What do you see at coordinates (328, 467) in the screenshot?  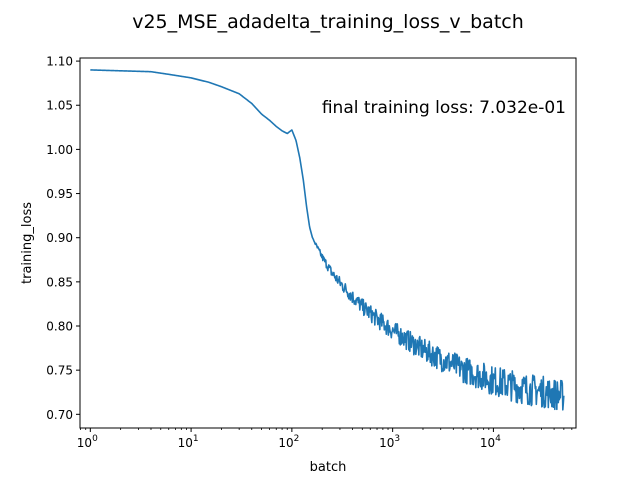 I see `x-axis-label: batch` at bounding box center [328, 467].